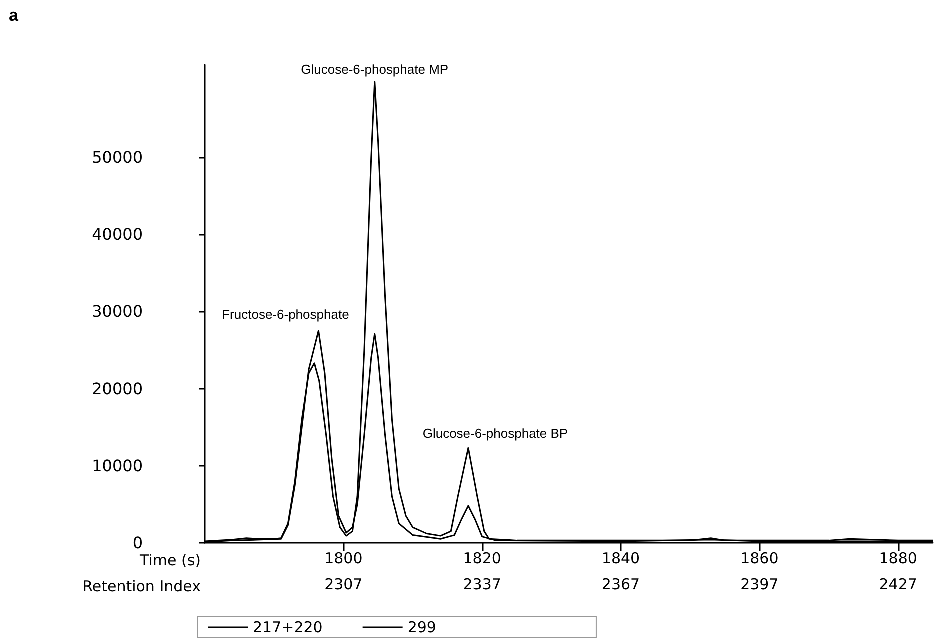  Describe the element at coordinates (621, 559) in the screenshot. I see `x-tick-label: 1840` at that location.